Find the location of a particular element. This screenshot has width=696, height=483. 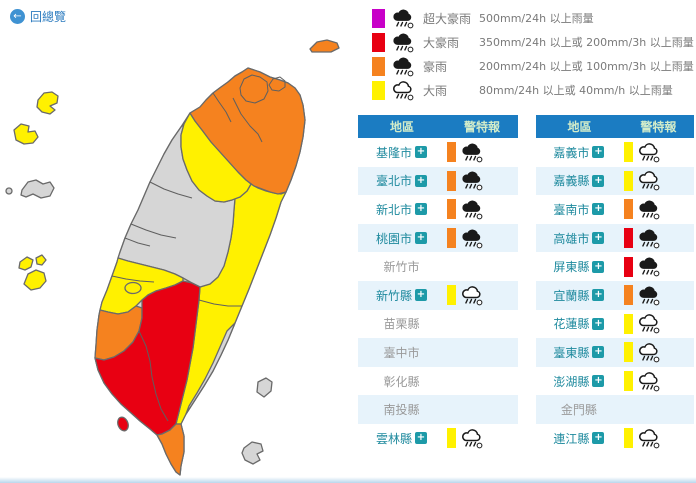

map-region-matsu-a is located at coordinates (47, 103).